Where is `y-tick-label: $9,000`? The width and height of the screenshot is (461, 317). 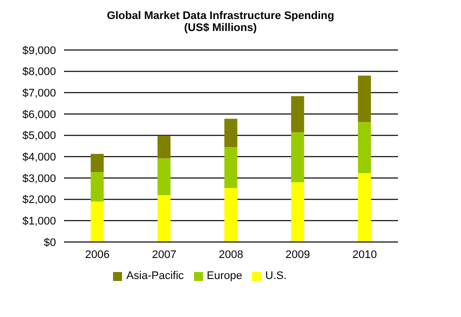 y-tick-label: $9,000 is located at coordinates (39, 50).